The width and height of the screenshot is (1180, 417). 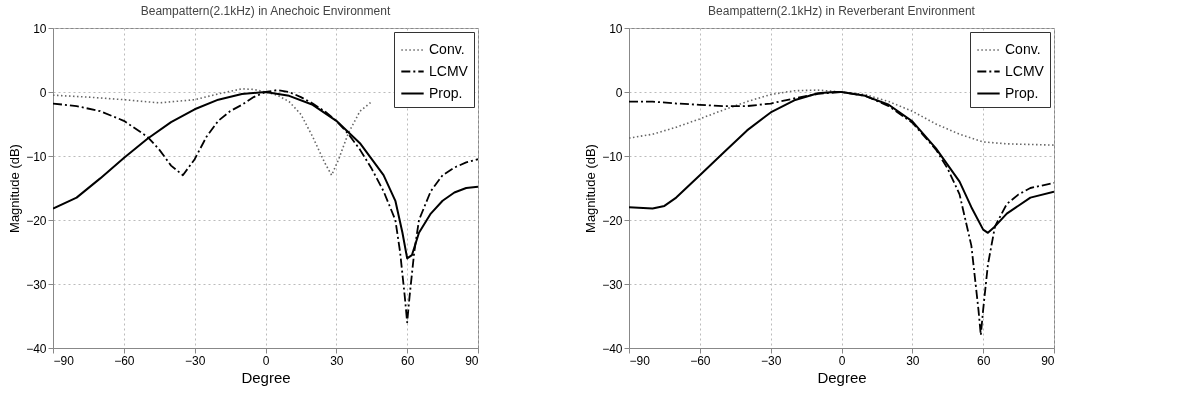 I want to click on chart-title: Beampattern(2.1kHz) in Reverberant Environment, so click(x=842, y=11).